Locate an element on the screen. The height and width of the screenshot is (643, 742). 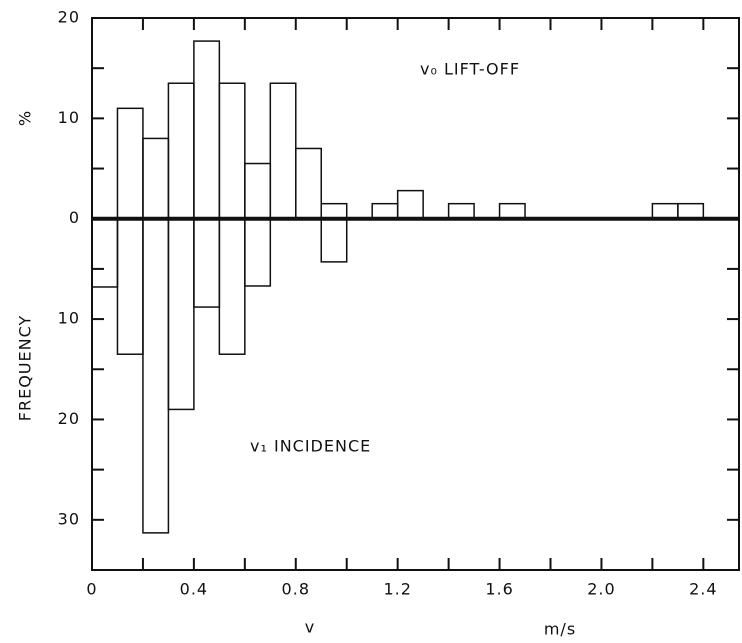
x-unit: m/s is located at coordinates (560, 629).